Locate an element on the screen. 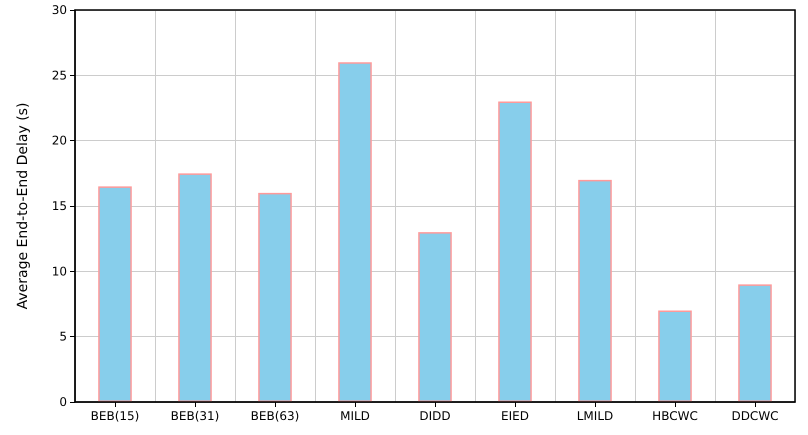 The height and width of the screenshot is (435, 808). x-tick-label: EIED is located at coordinates (515, 416).